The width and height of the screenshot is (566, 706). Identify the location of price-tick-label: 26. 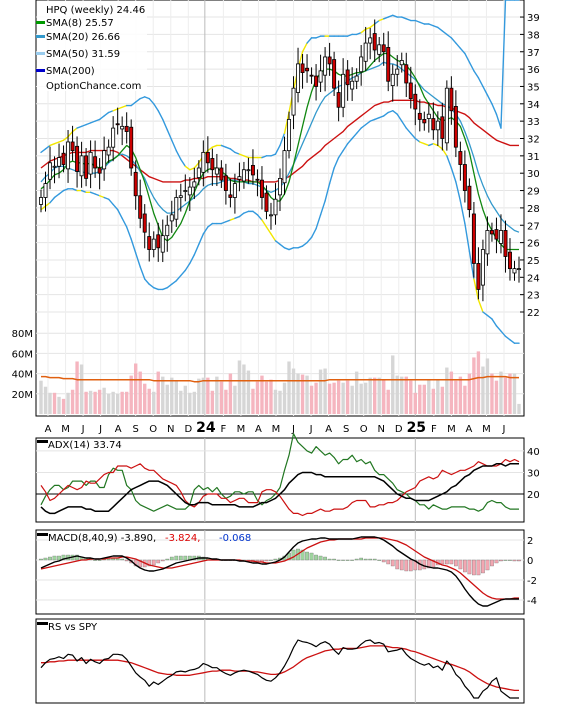
(533, 244).